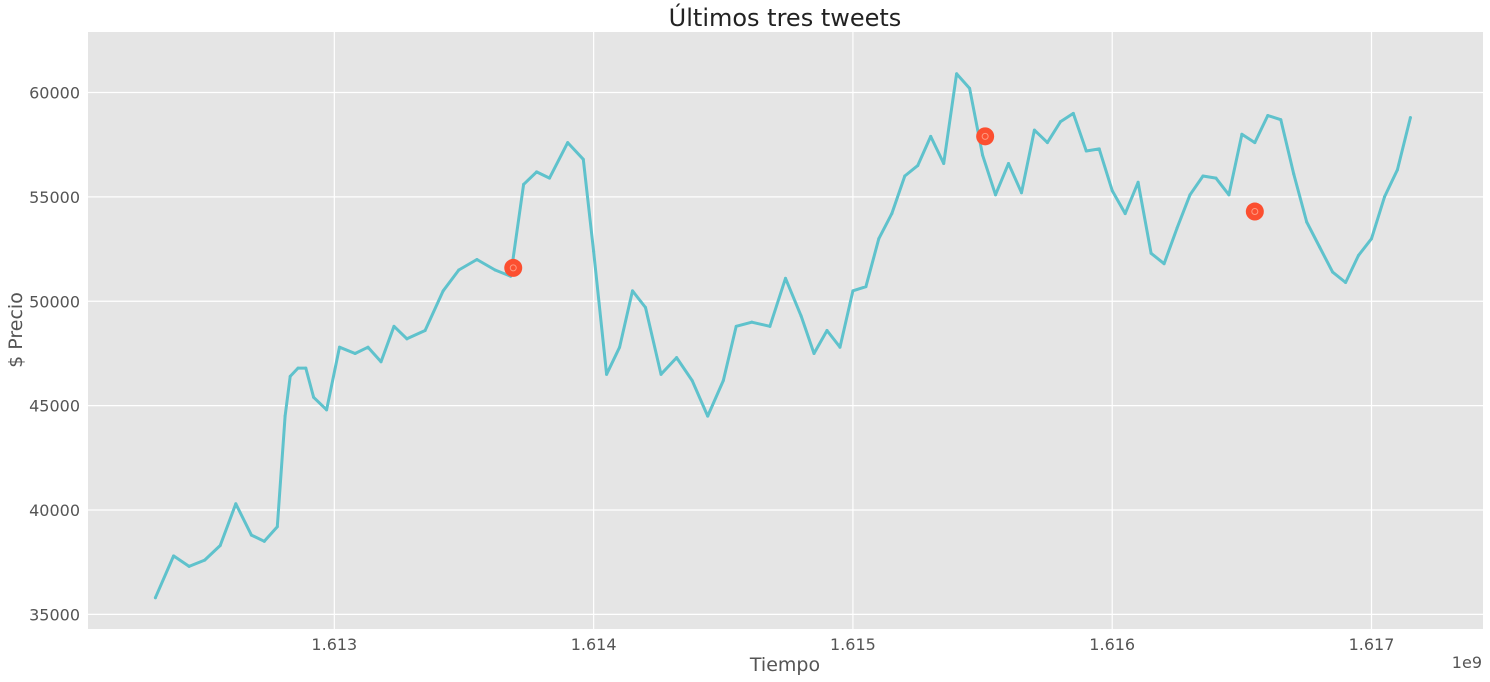 The height and width of the screenshot is (682, 1490). What do you see at coordinates (1467, 662) in the screenshot?
I see `x-offset-label: 1e9` at bounding box center [1467, 662].